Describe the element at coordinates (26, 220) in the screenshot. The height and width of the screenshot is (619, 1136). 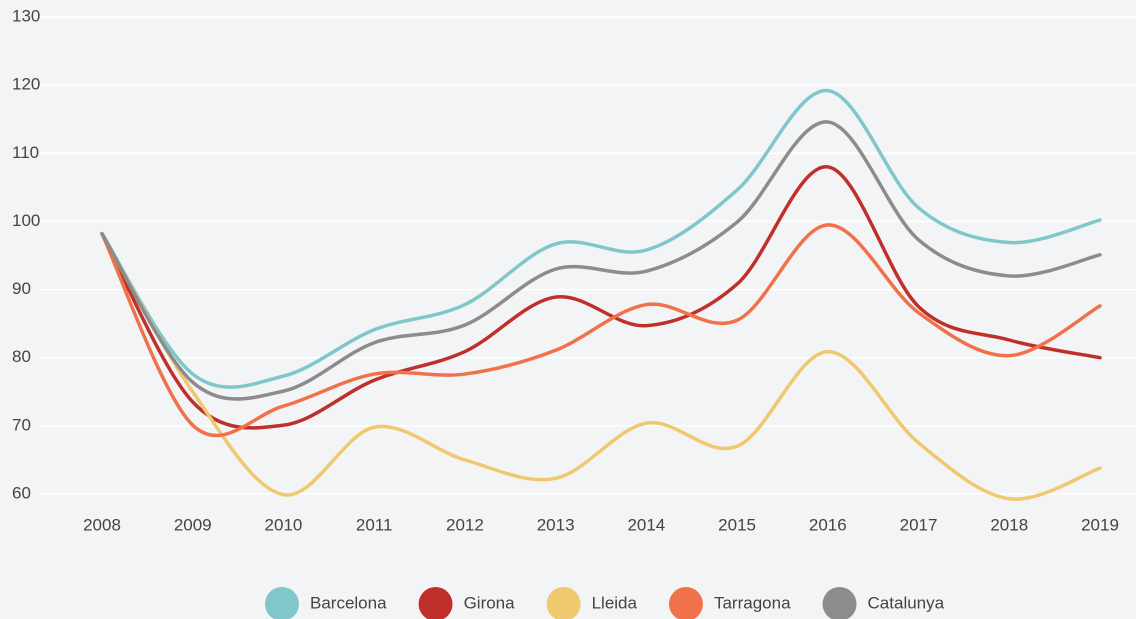
I see `y-tick-label: 100` at that location.